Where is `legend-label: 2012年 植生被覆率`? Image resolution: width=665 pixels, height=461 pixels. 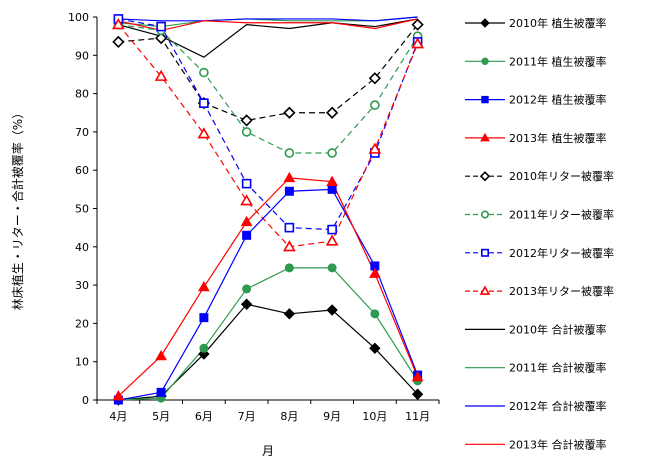 legend-label: 2012年 植生被覆率 is located at coordinates (558, 100).